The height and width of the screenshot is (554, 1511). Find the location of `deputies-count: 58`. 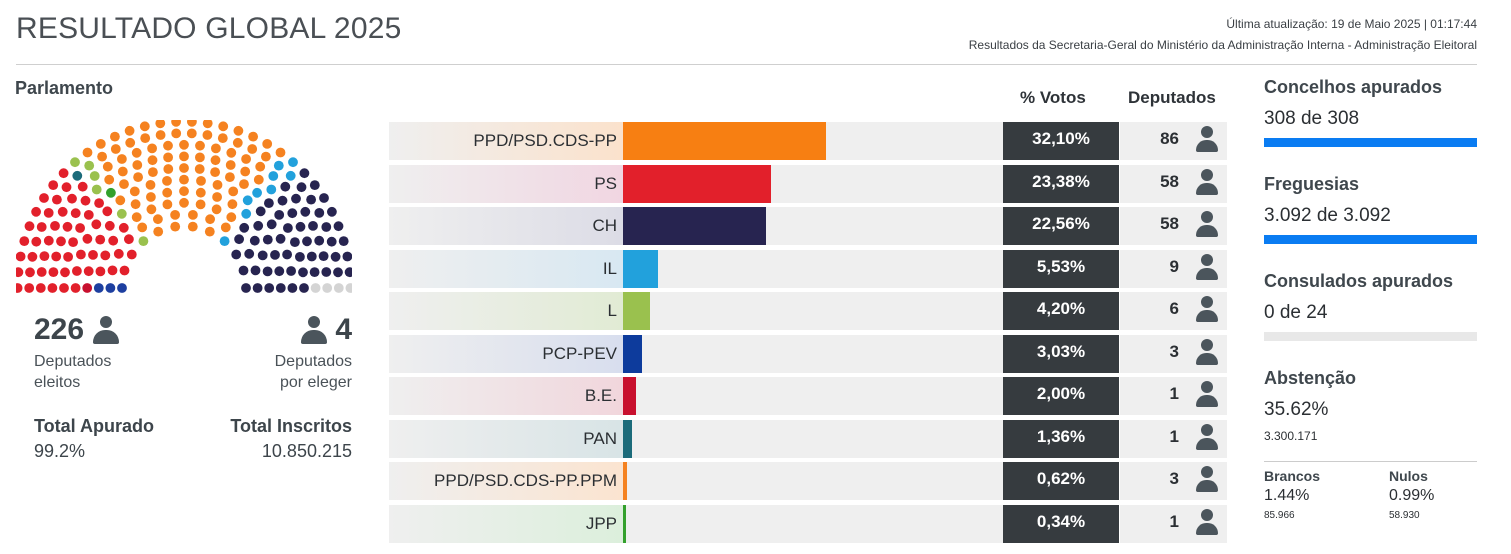

deputies-count: 58 is located at coordinates (1169, 223).